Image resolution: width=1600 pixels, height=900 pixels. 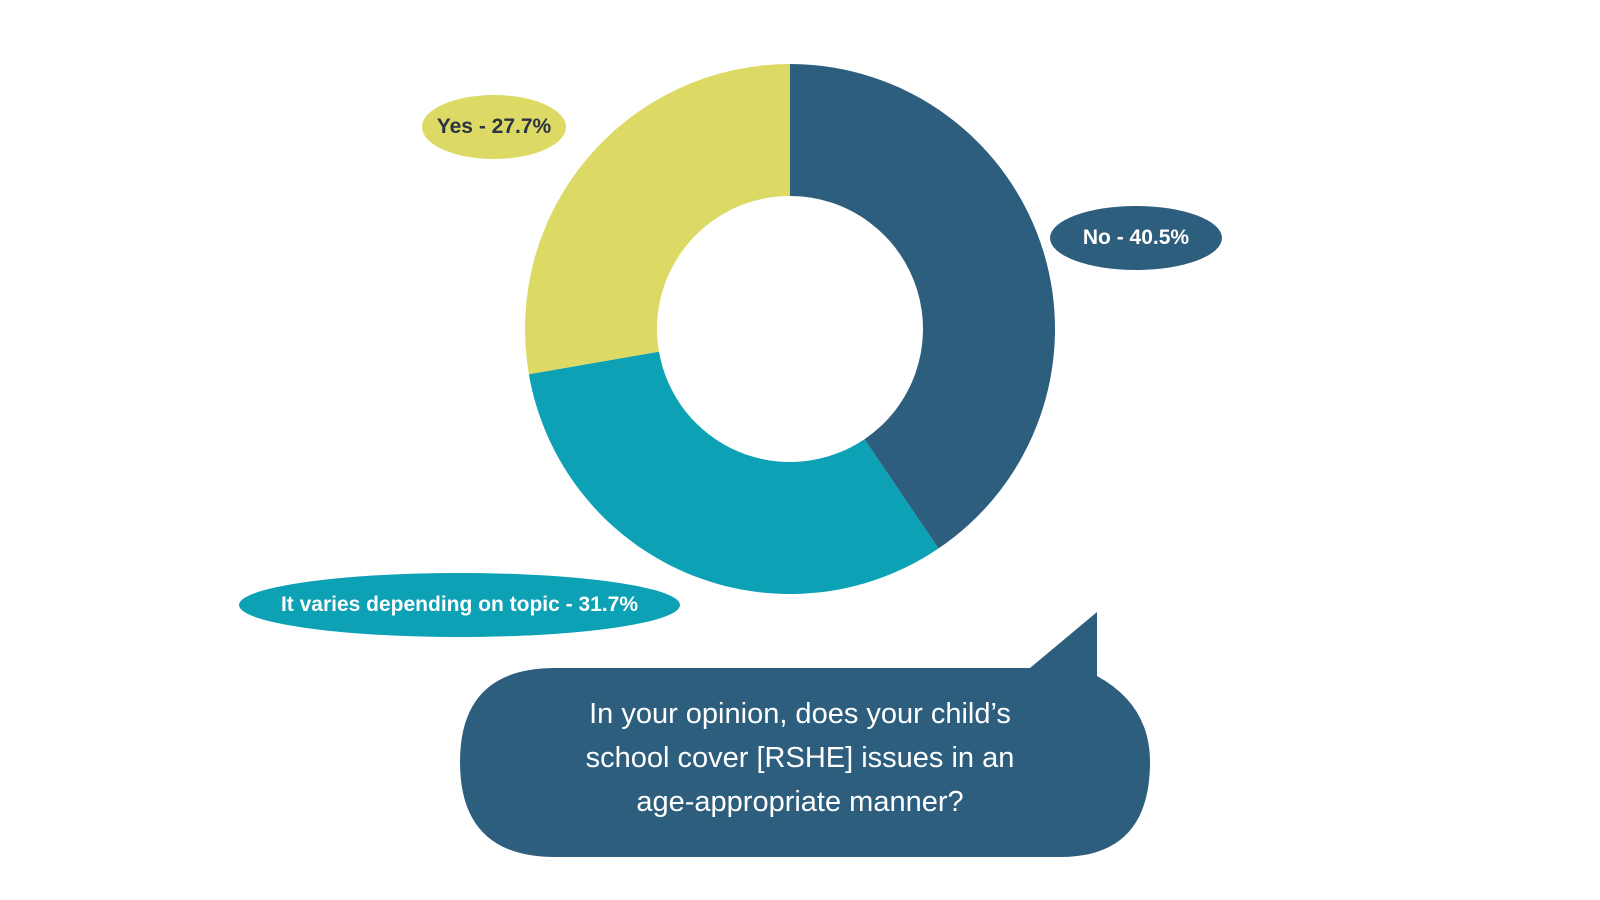 What do you see at coordinates (733, 473) in the screenshot?
I see `donut-slice-varies` at bounding box center [733, 473].